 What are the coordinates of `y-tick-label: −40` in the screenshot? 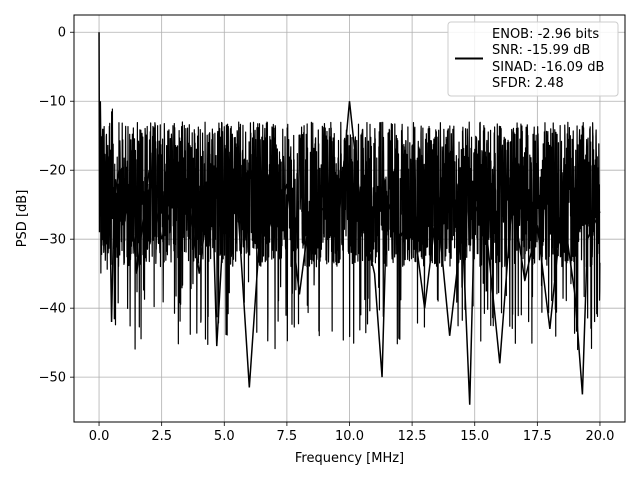 It's located at (52, 309).